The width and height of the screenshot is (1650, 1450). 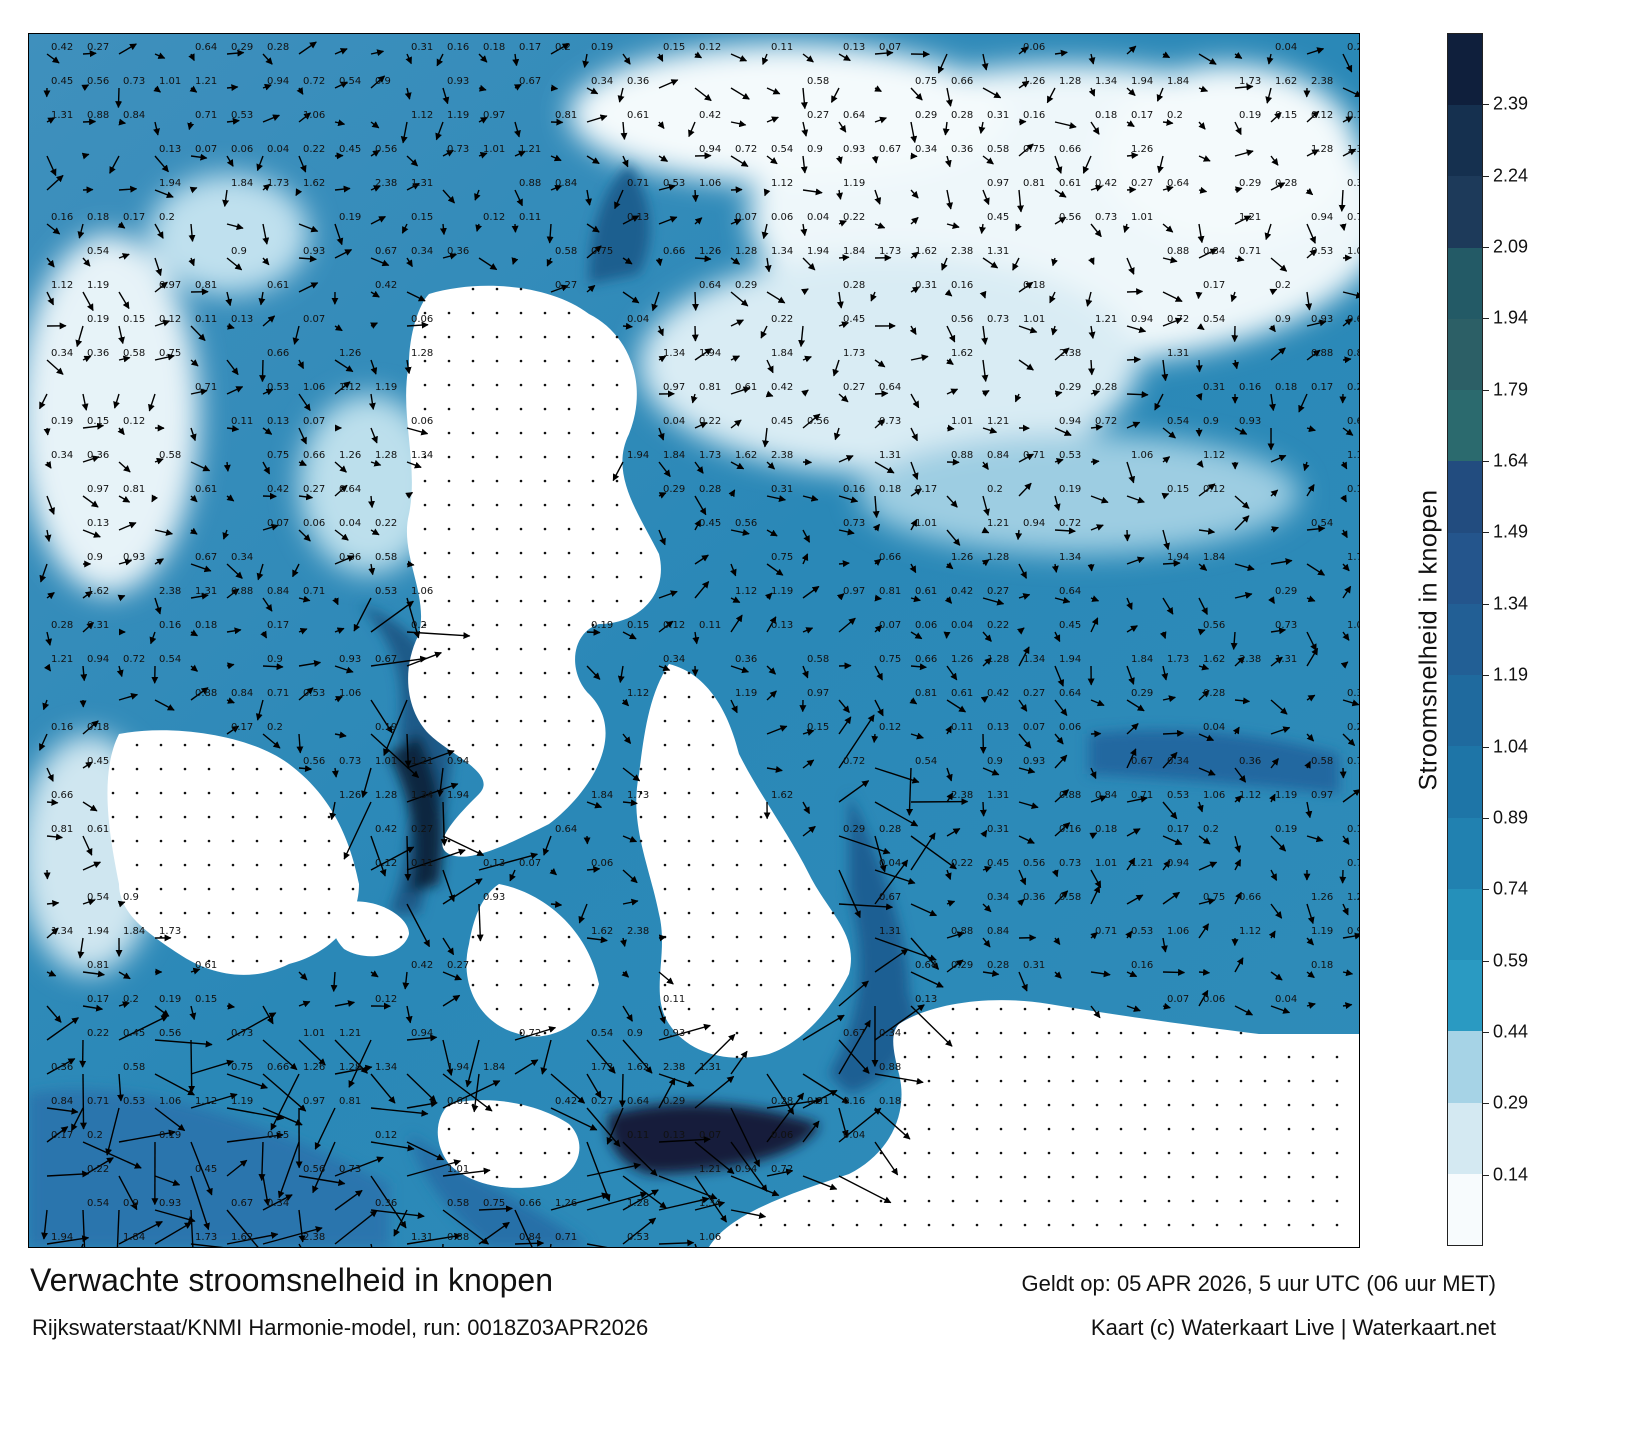 I want to click on speed-label: 0.97, so click(x=674, y=387).